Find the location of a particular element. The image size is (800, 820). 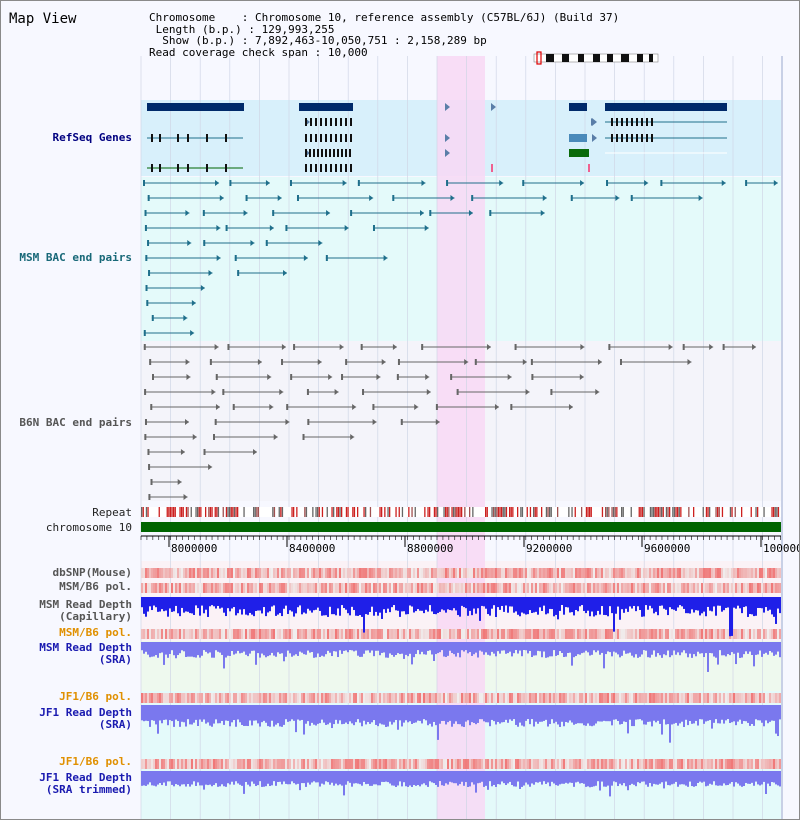

track-label-jf1-b6-pol: JF1/B6 pol. is located at coordinates (95, 696).